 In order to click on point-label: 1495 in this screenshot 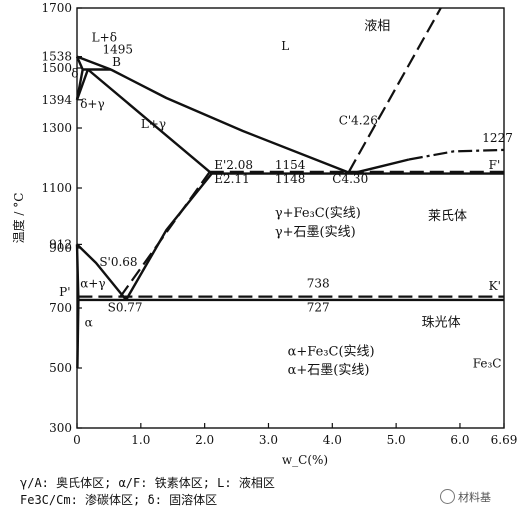, I will do `click(118, 50)`.